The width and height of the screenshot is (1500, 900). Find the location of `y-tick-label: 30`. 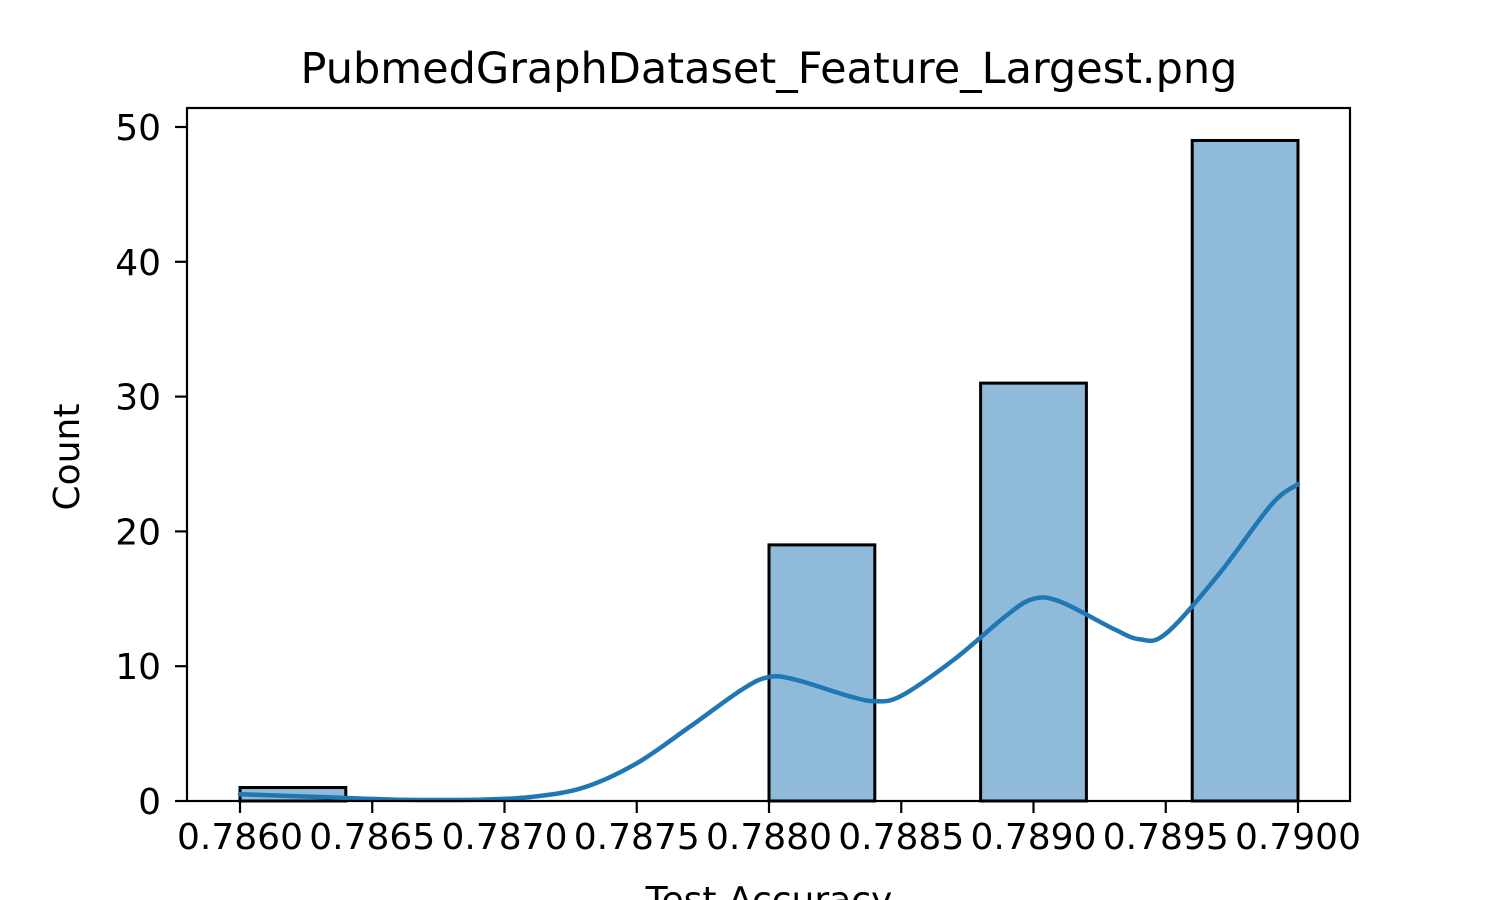

y-tick-label: 30 is located at coordinates (138, 398).